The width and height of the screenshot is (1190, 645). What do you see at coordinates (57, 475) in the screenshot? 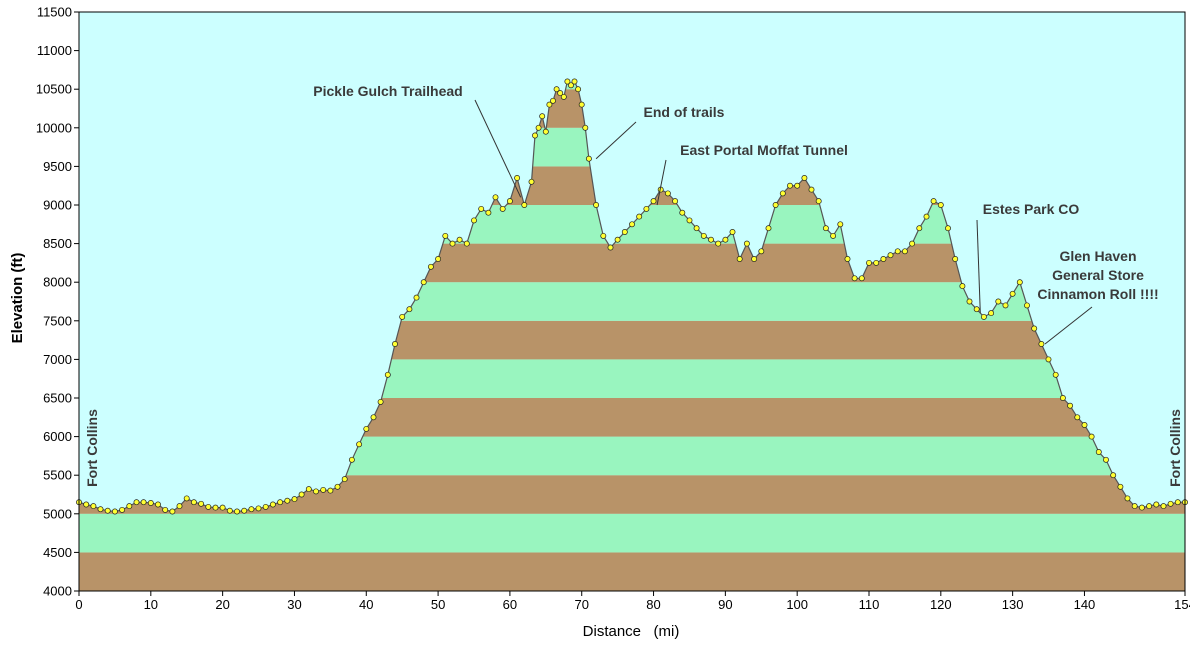
I see `y-tick-label: 5500` at bounding box center [57, 475].